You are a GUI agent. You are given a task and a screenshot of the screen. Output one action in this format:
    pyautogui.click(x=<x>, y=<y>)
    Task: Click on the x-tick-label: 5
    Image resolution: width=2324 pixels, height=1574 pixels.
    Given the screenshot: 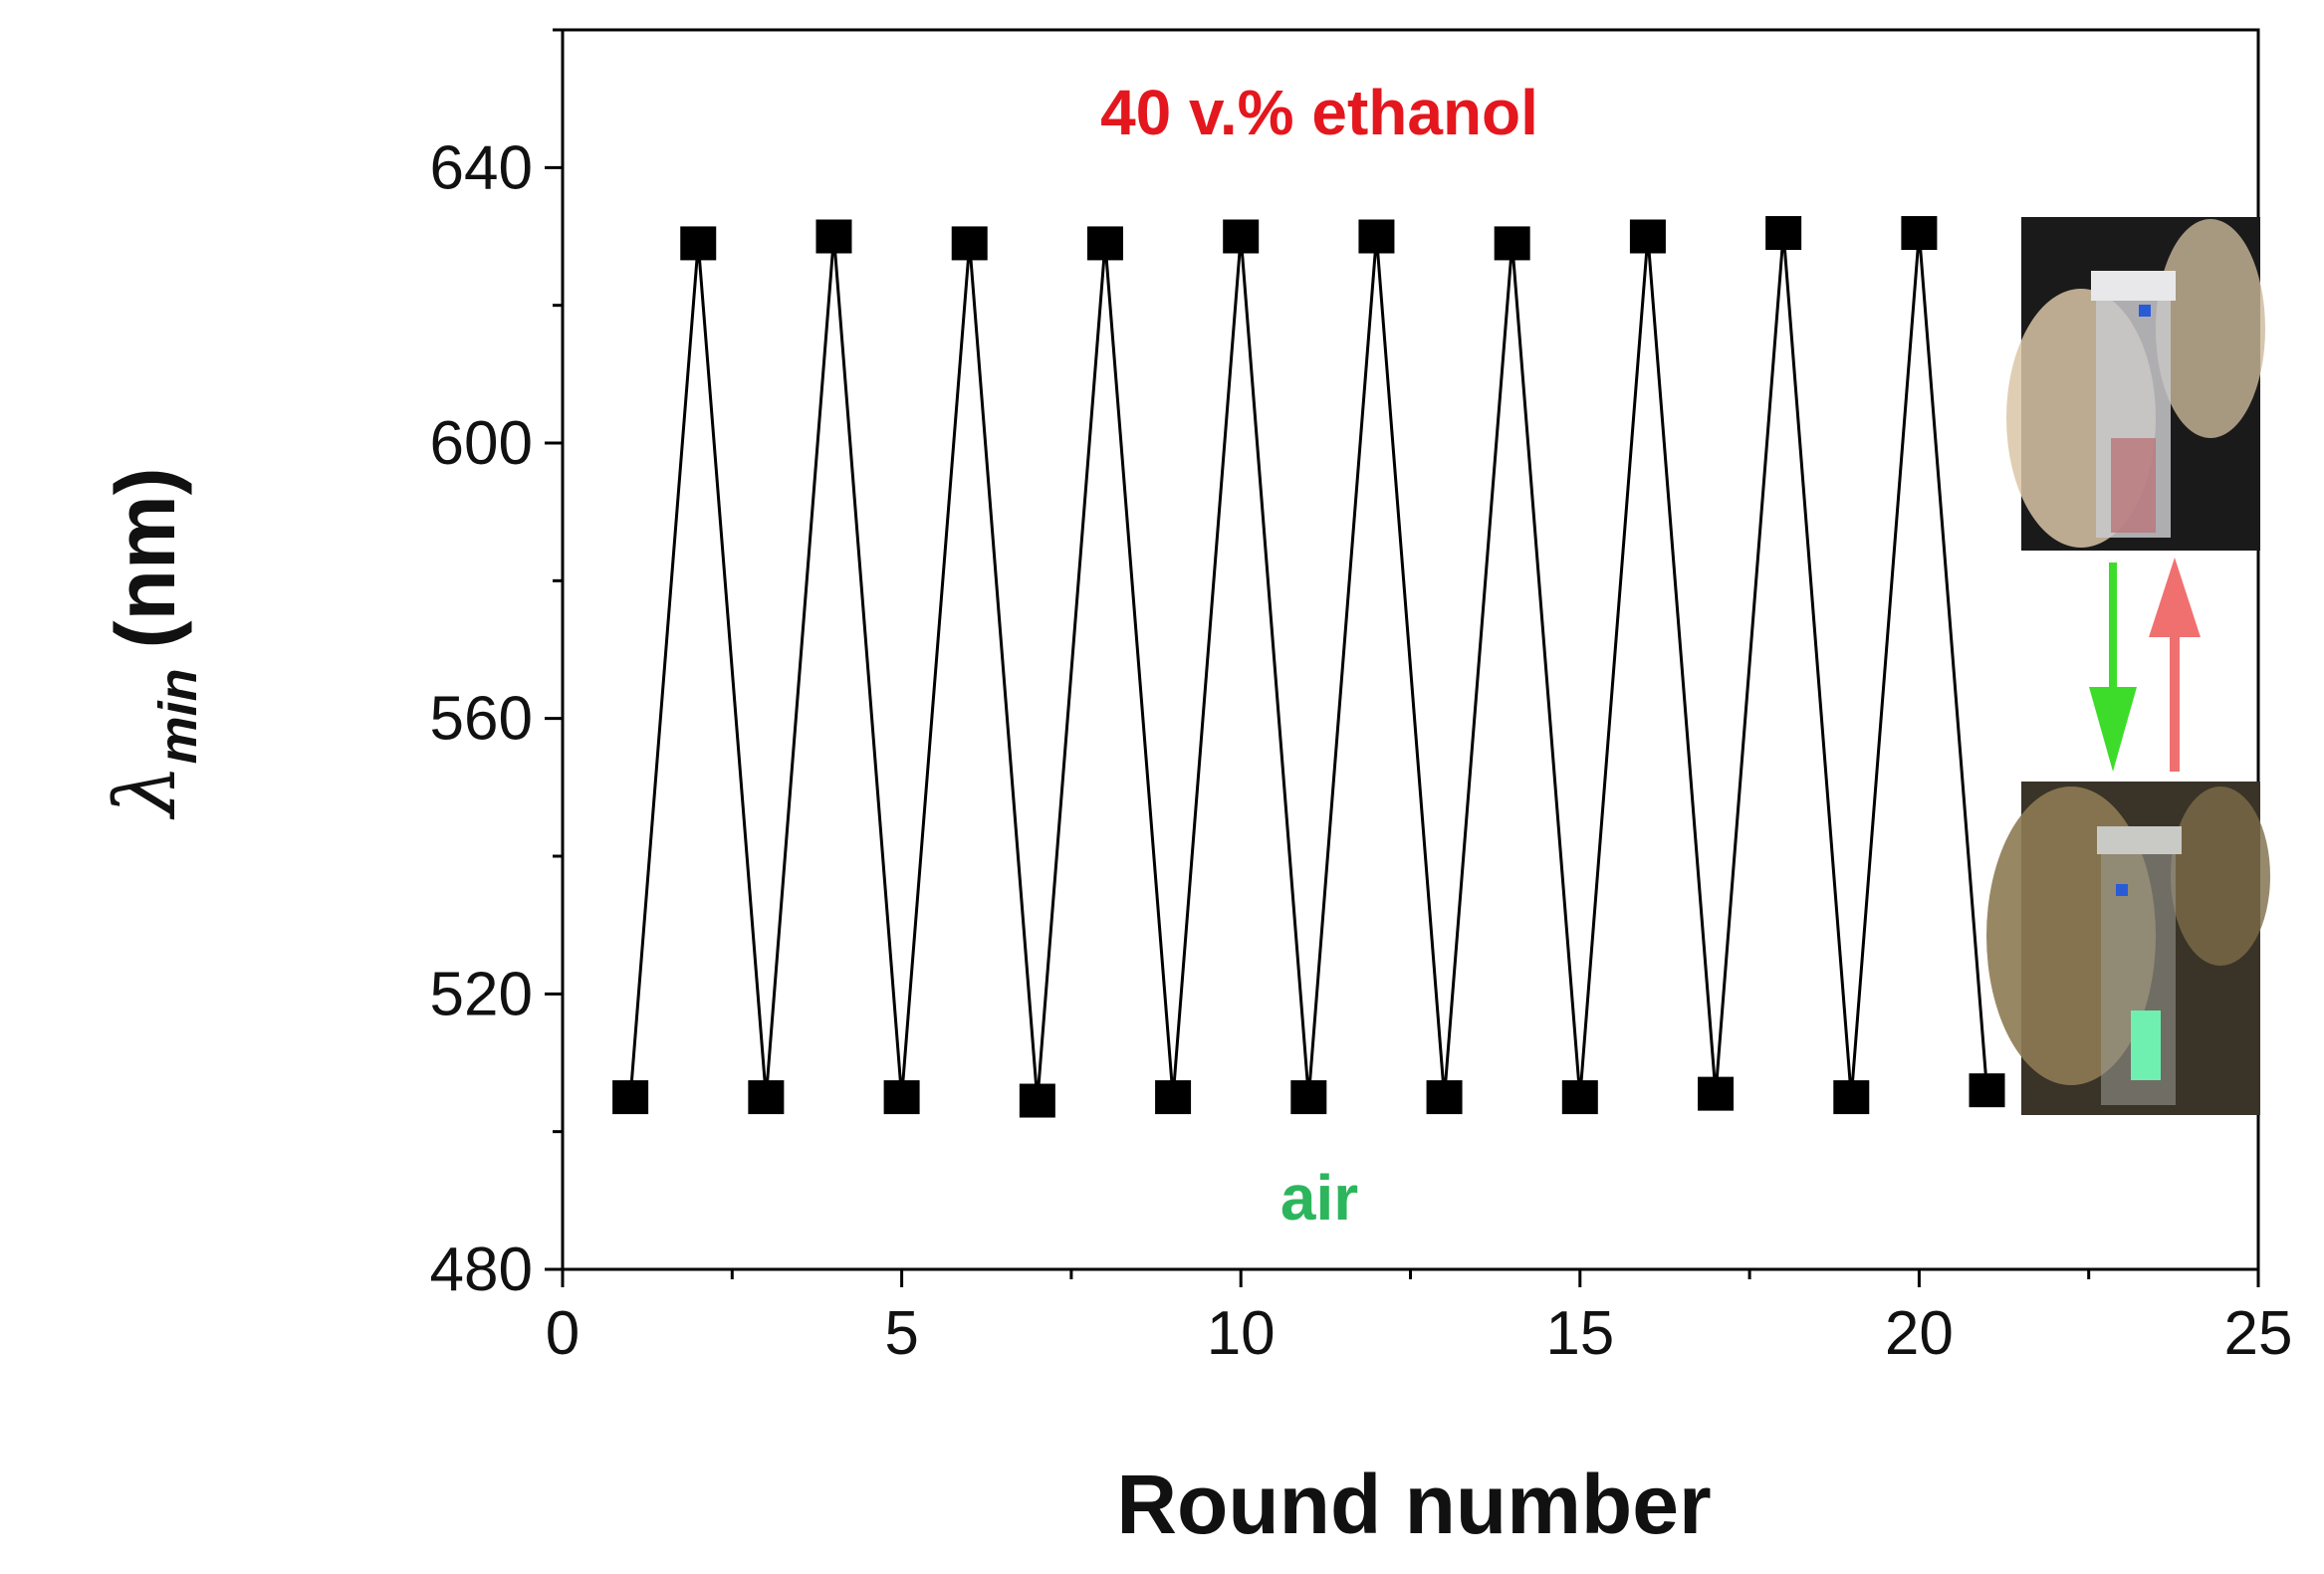 What is the action you would take?
    pyautogui.click(x=901, y=1334)
    